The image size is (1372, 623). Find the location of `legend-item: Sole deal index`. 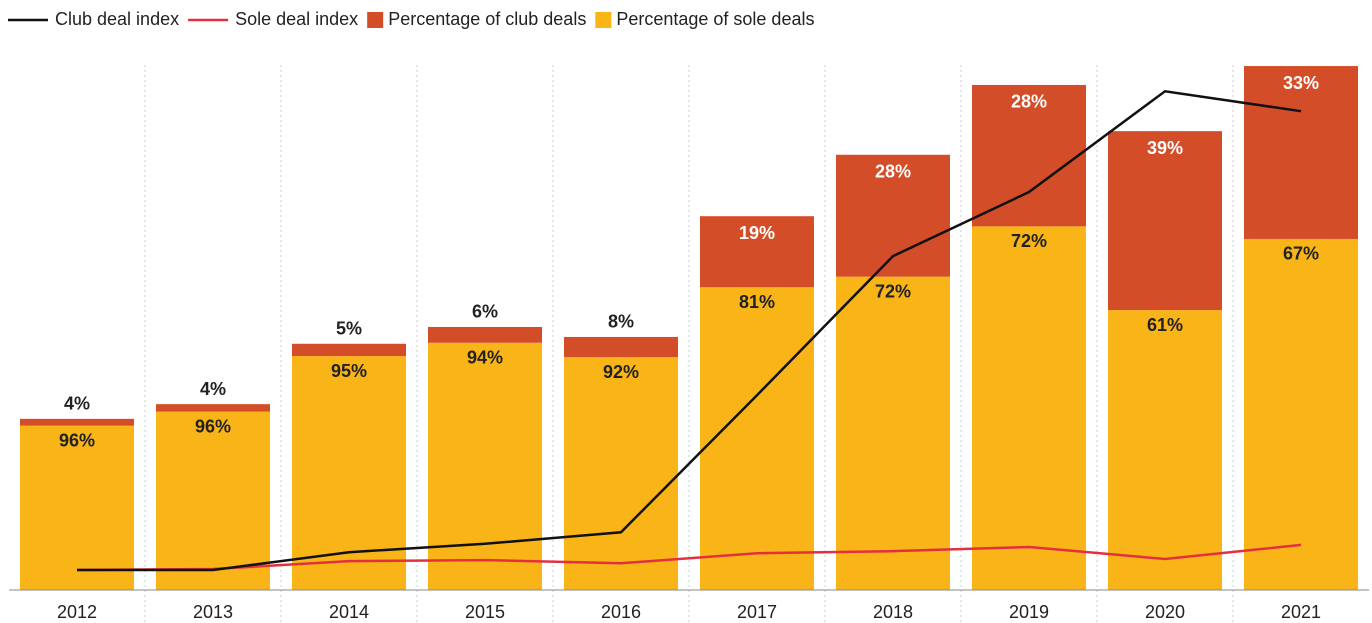

legend-item: Sole deal index is located at coordinates (273, 19).